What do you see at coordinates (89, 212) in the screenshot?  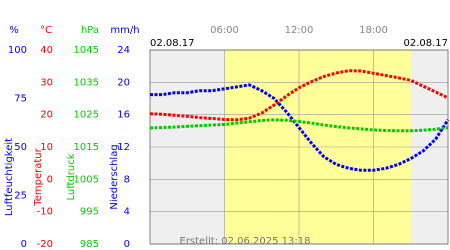 I see `y-tick-label: 995` at bounding box center [89, 212].